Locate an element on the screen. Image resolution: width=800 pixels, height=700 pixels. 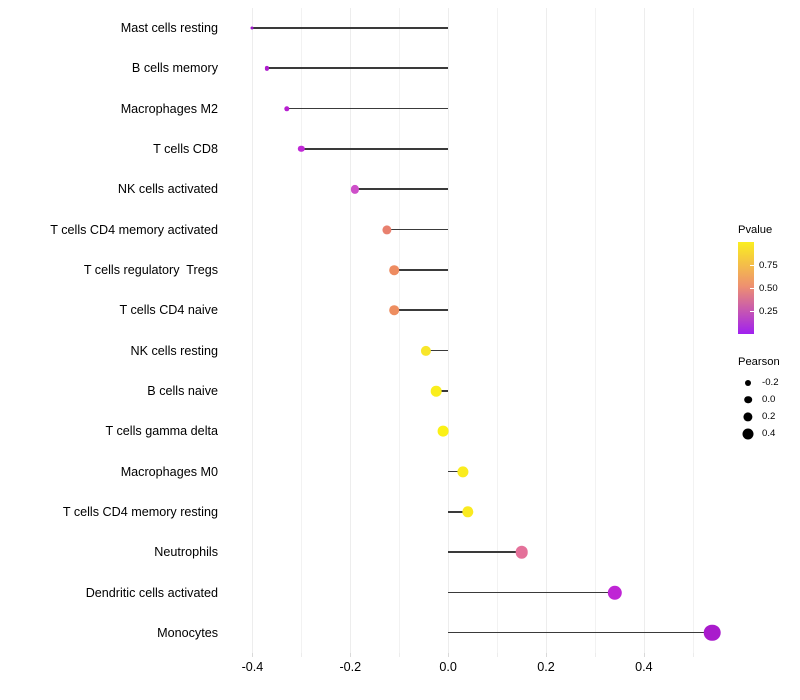
size-legend-label: -0.2 is located at coordinates (770, 382).